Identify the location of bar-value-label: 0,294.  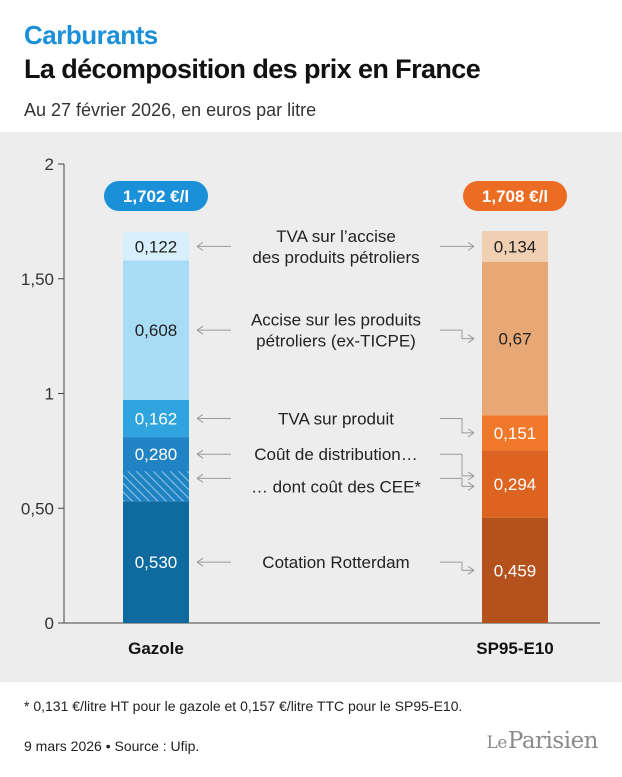
(515, 484).